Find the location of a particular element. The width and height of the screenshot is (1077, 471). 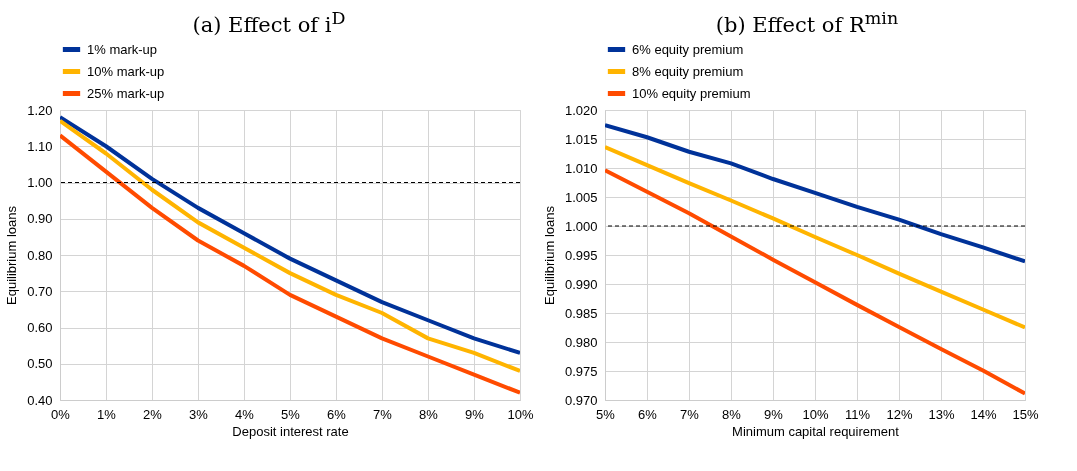

x-tick-label: 12% is located at coordinates (899, 414).